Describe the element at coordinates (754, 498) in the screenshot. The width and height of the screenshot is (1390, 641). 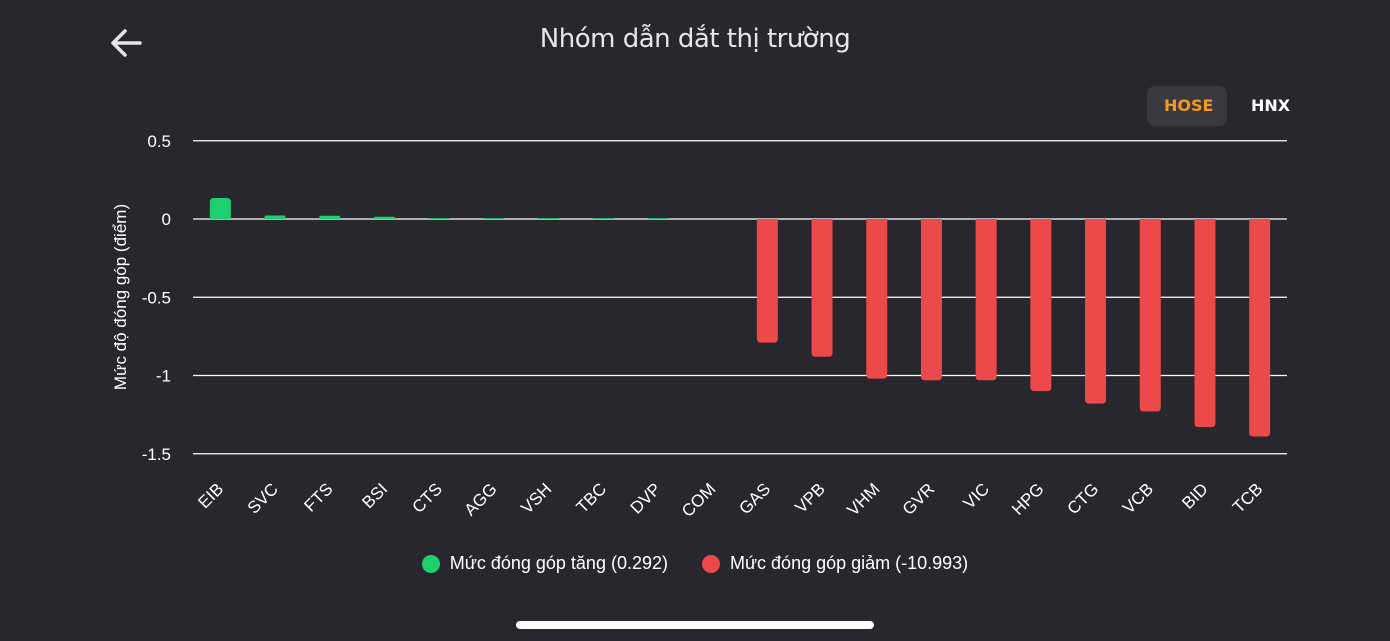
I see `x-tick-label: GAS` at that location.